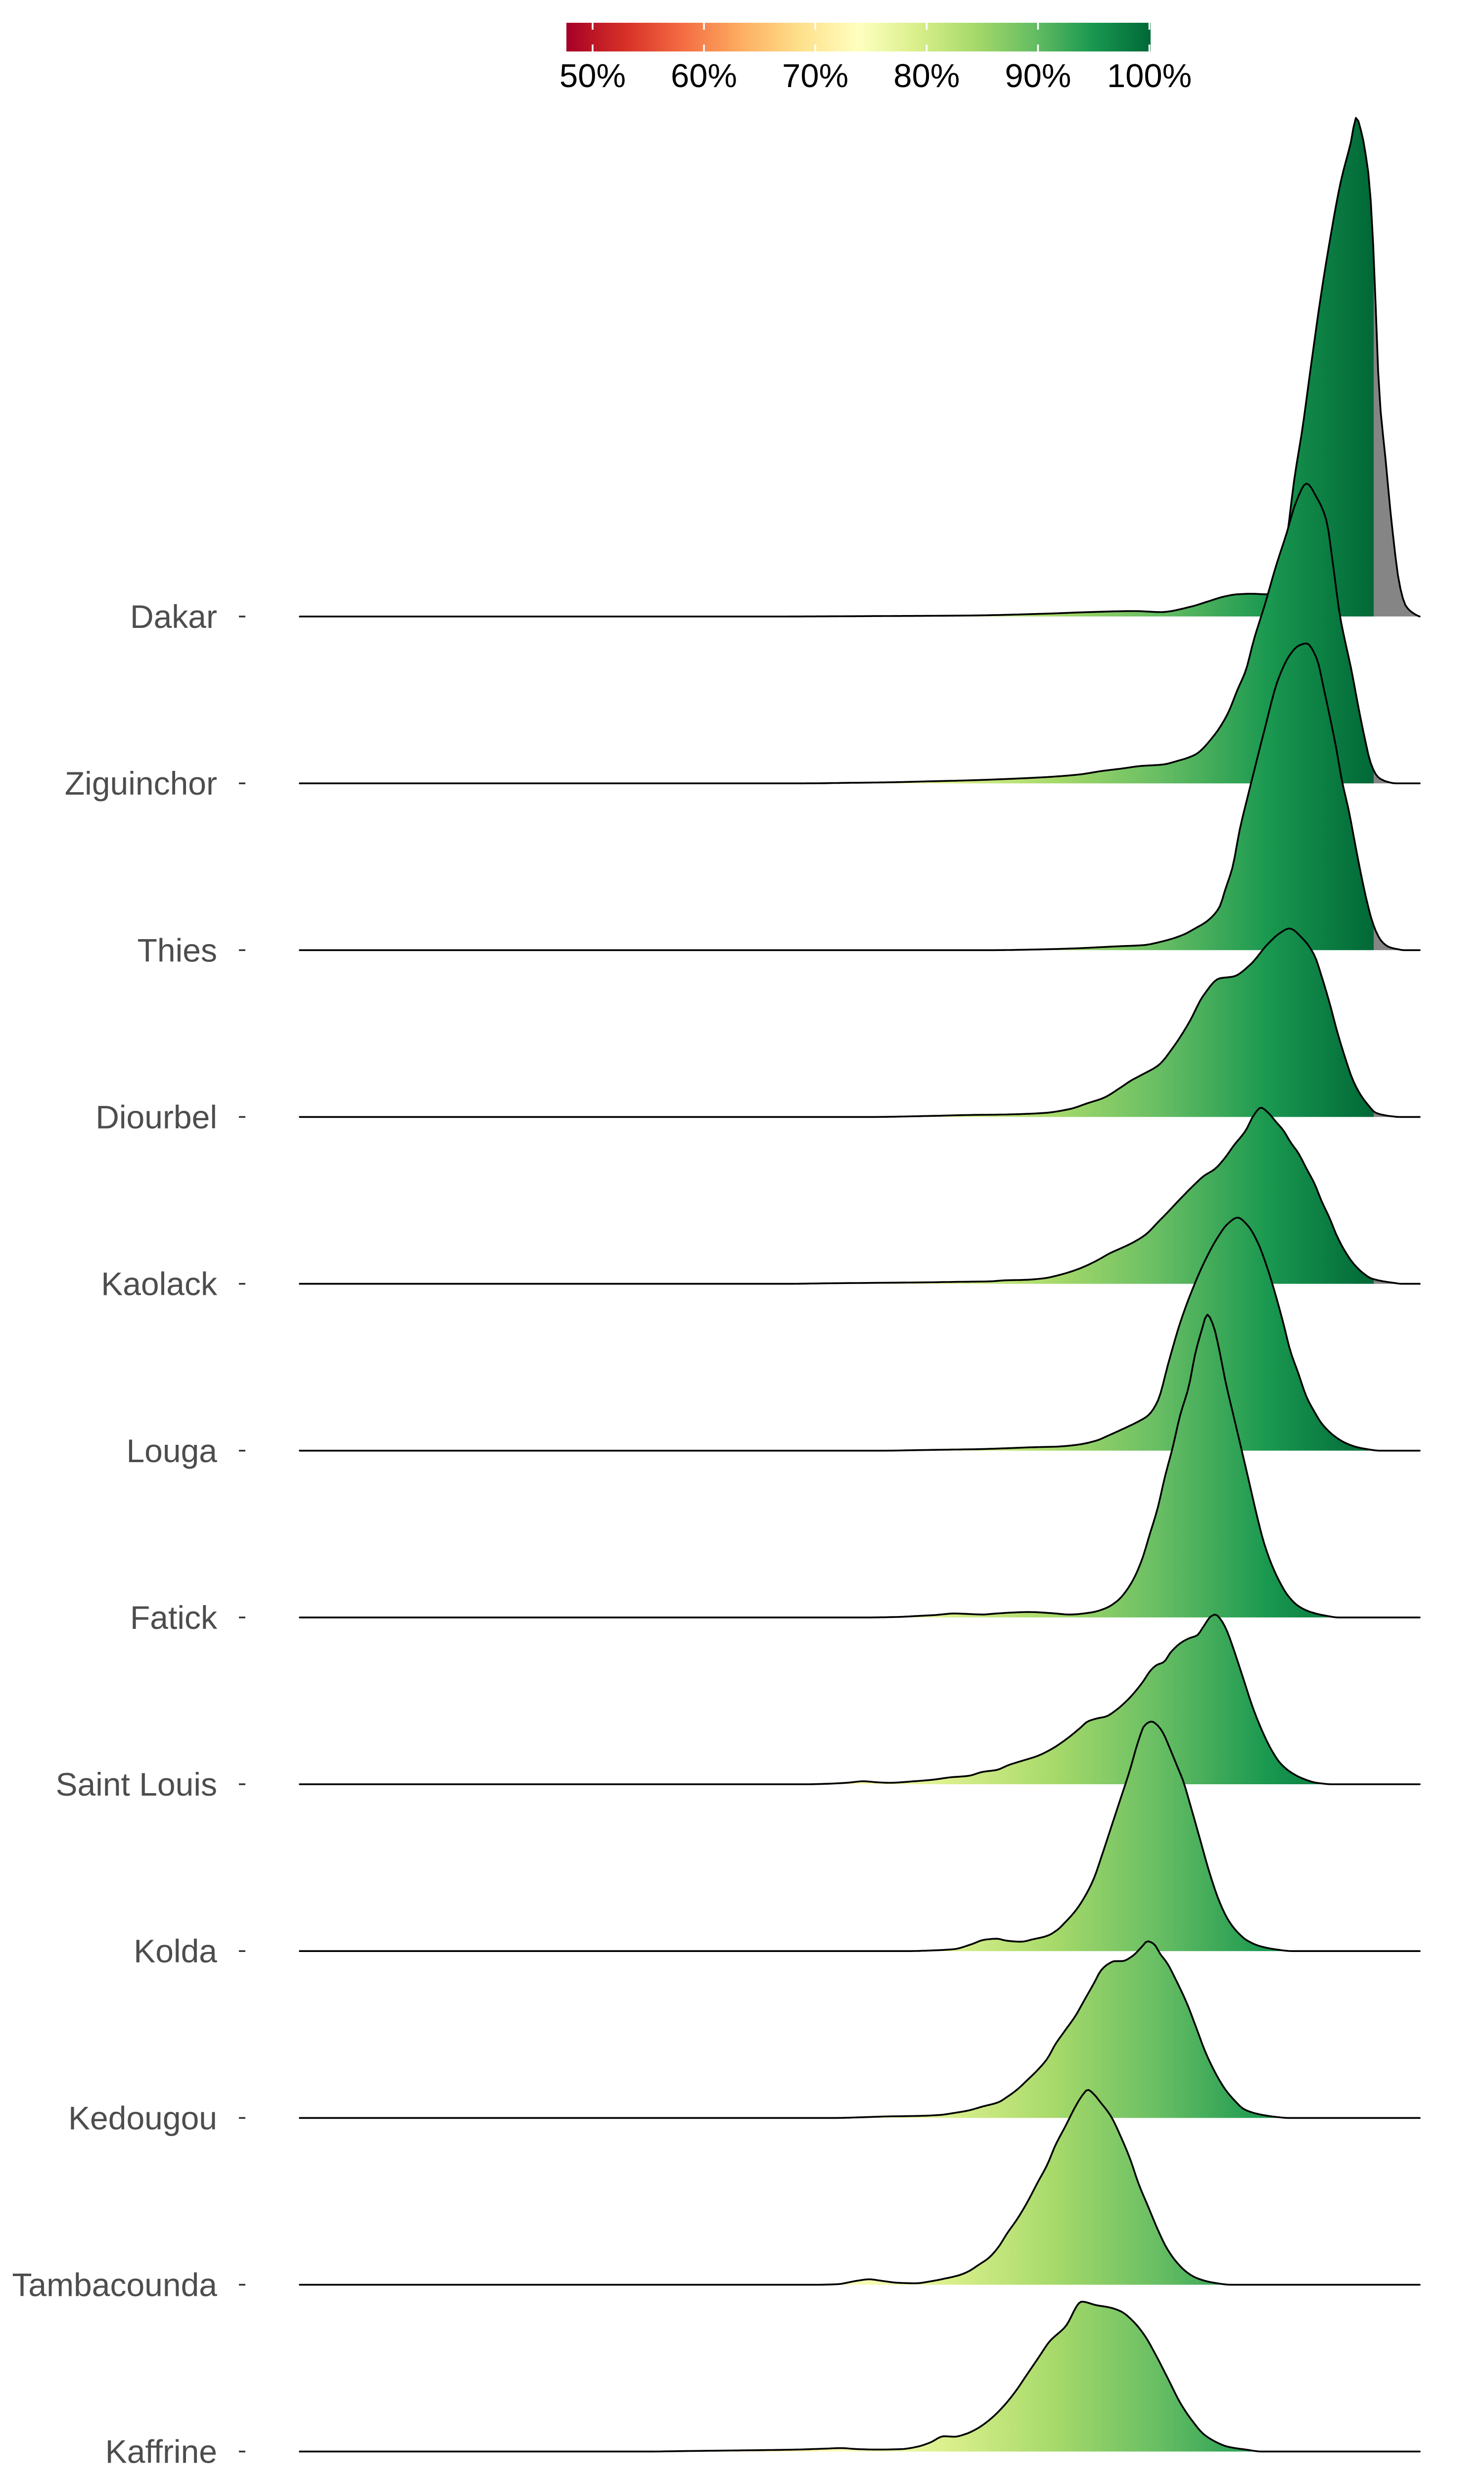 The height and width of the screenshot is (2474, 1484). What do you see at coordinates (159, 1284) in the screenshot?
I see `svg-text: Kaolack` at bounding box center [159, 1284].